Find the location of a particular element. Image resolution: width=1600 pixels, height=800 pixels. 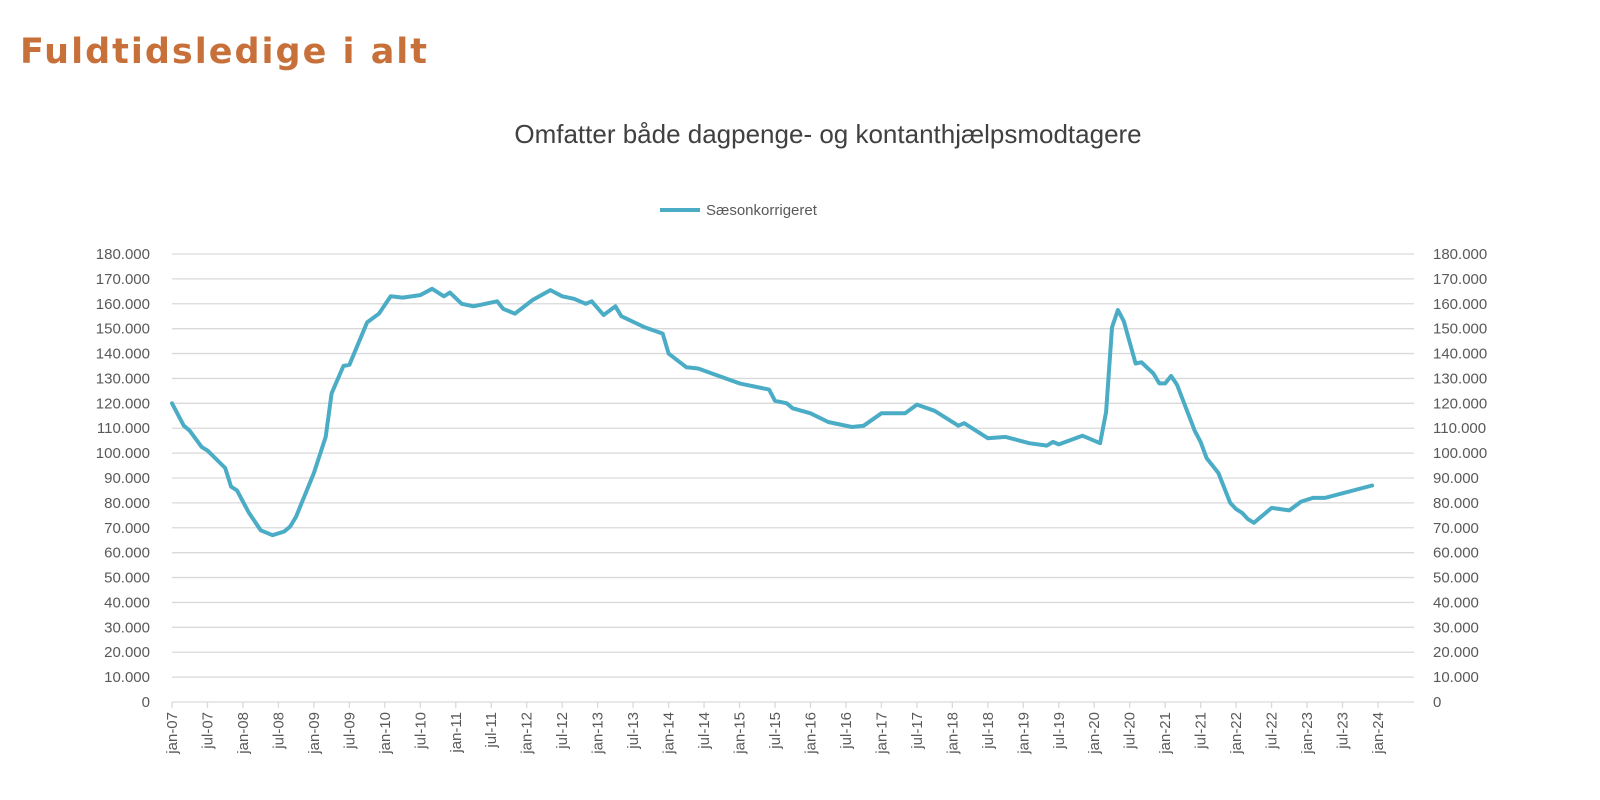

y-tick-label-left: 100.000 is located at coordinates (123, 453).